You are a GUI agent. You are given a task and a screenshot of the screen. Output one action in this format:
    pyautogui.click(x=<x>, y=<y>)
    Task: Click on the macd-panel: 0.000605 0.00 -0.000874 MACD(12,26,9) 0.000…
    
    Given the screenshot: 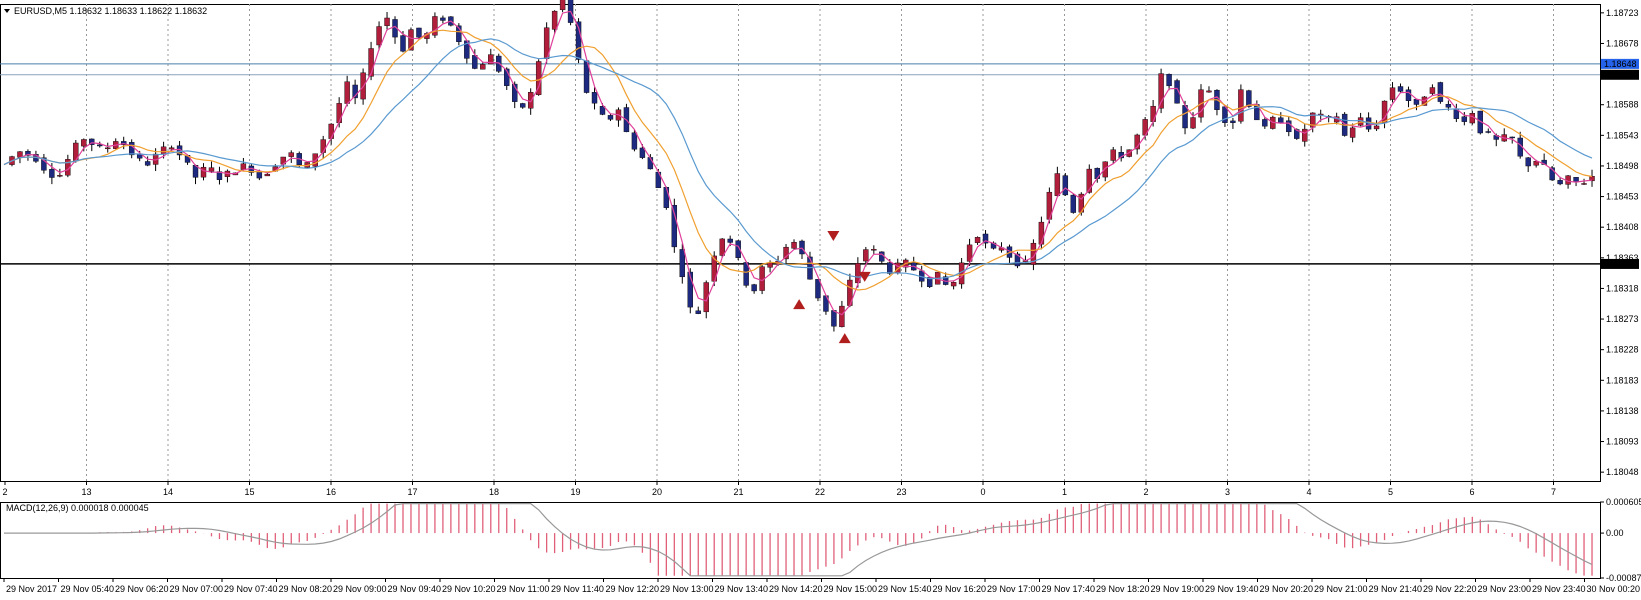 What is the action you would take?
    pyautogui.click(x=820, y=540)
    